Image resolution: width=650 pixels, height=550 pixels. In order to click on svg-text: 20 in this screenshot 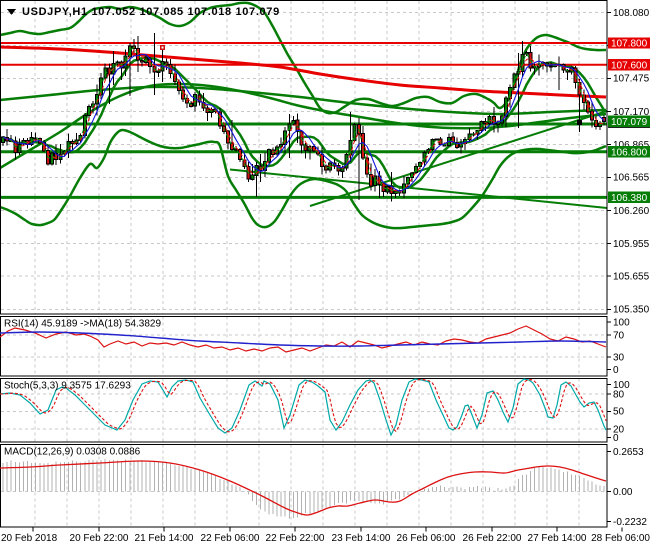, I will do `click(619, 430)`.